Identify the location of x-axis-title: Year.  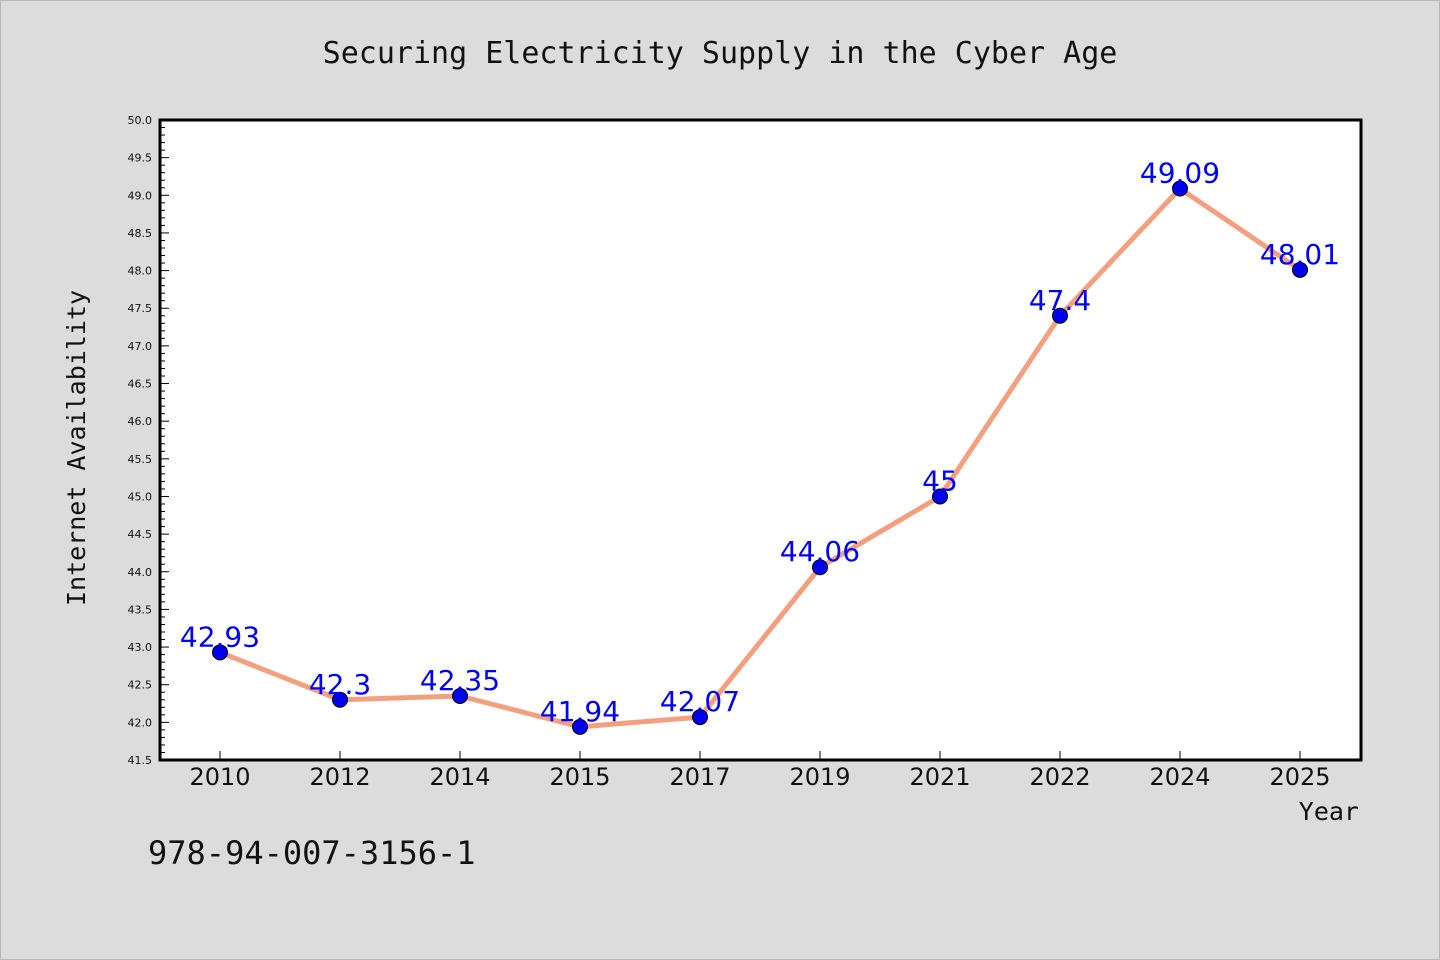
(1329, 811).